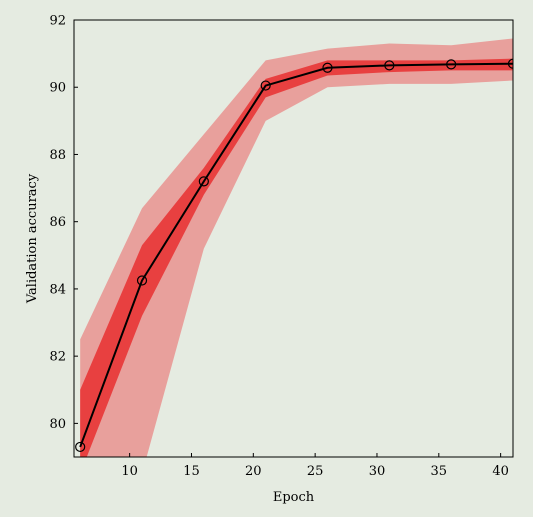 The image size is (533, 517). I want to click on x-axis-label: Epoch, so click(294, 497).